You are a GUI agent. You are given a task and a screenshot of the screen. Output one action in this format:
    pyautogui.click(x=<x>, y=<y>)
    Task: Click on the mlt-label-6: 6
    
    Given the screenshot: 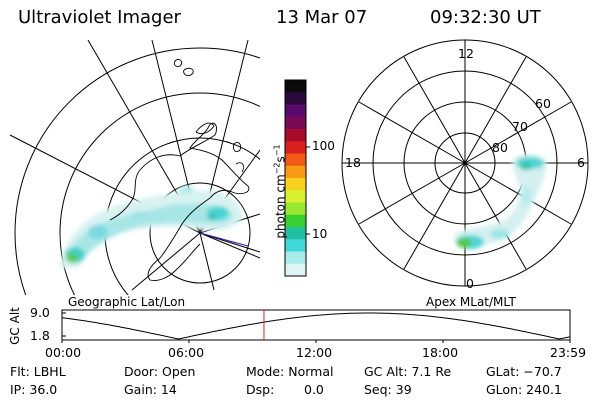 What is the action you would take?
    pyautogui.click(x=581, y=162)
    